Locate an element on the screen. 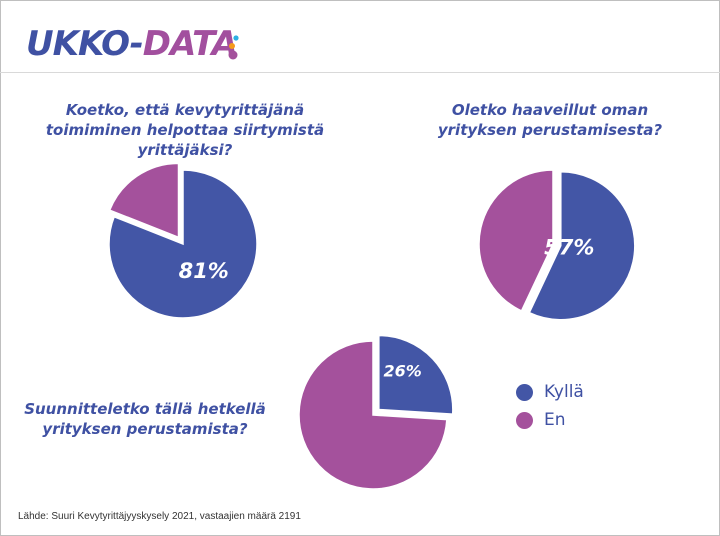 Image resolution: width=720 pixels, height=536 pixels. chart3-slice-en is located at coordinates (373, 415).